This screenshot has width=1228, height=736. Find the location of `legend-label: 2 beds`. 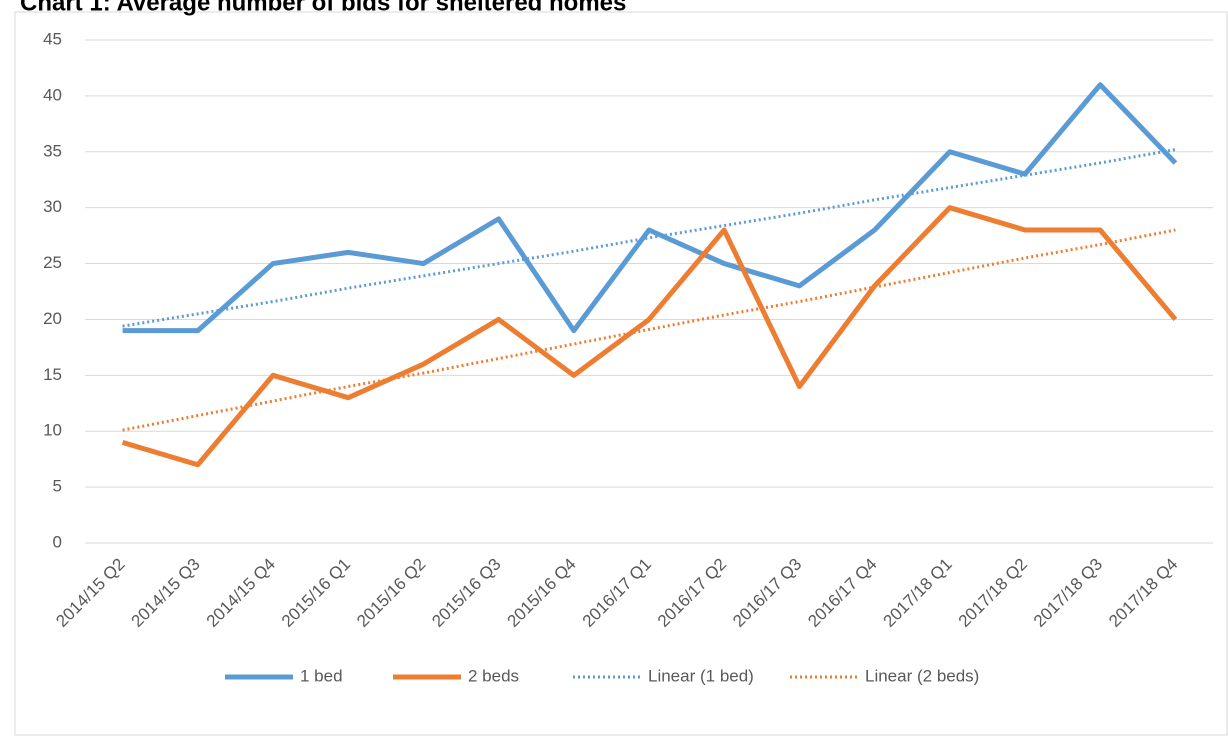

legend-label: 2 beds is located at coordinates (493, 675).